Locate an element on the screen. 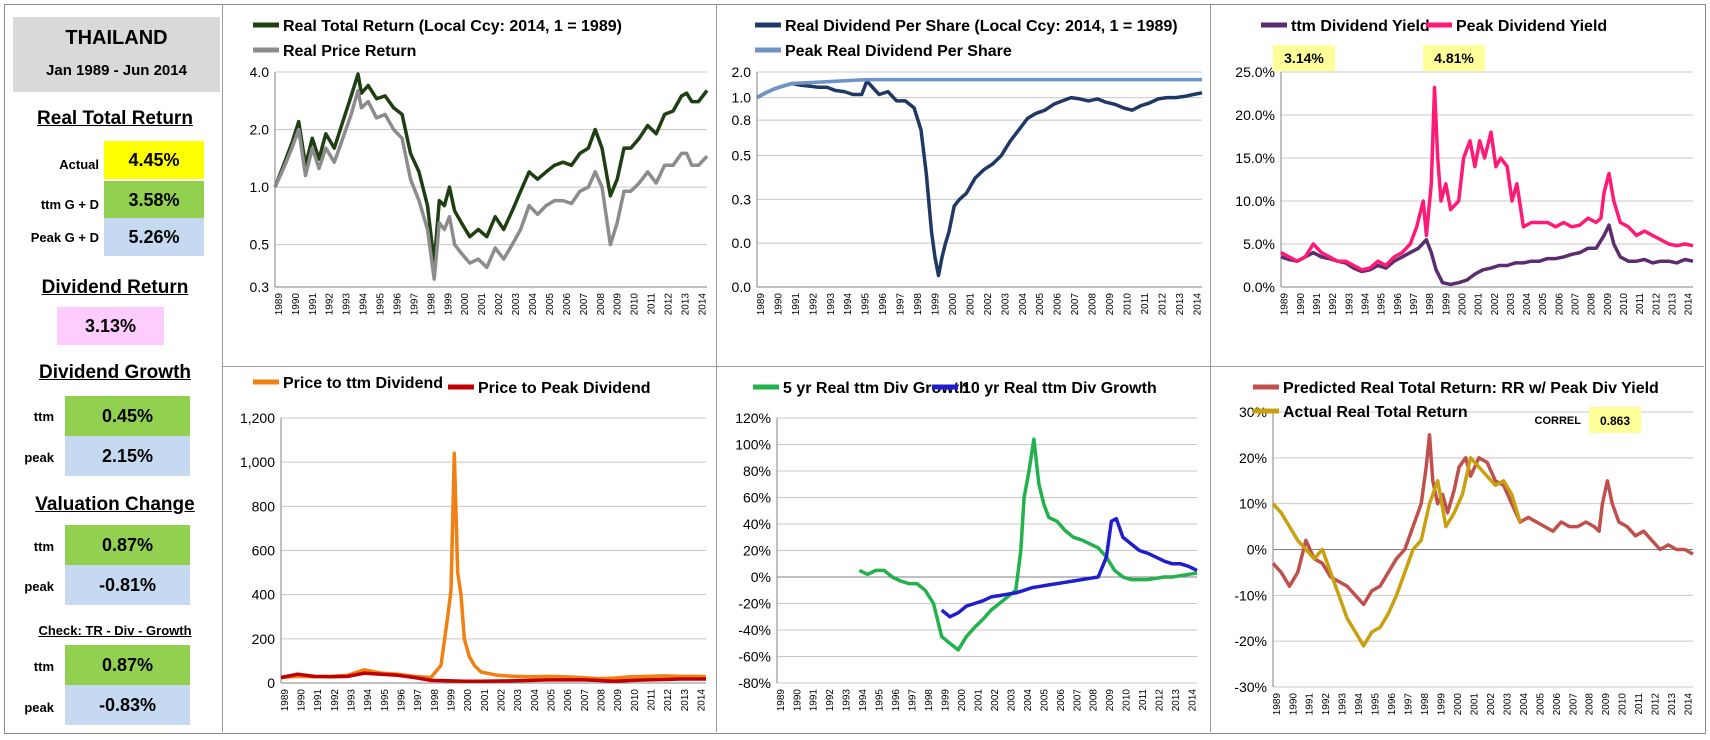 This screenshot has width=1710, height=740. y-tick-label: -30% is located at coordinates (1250, 687).